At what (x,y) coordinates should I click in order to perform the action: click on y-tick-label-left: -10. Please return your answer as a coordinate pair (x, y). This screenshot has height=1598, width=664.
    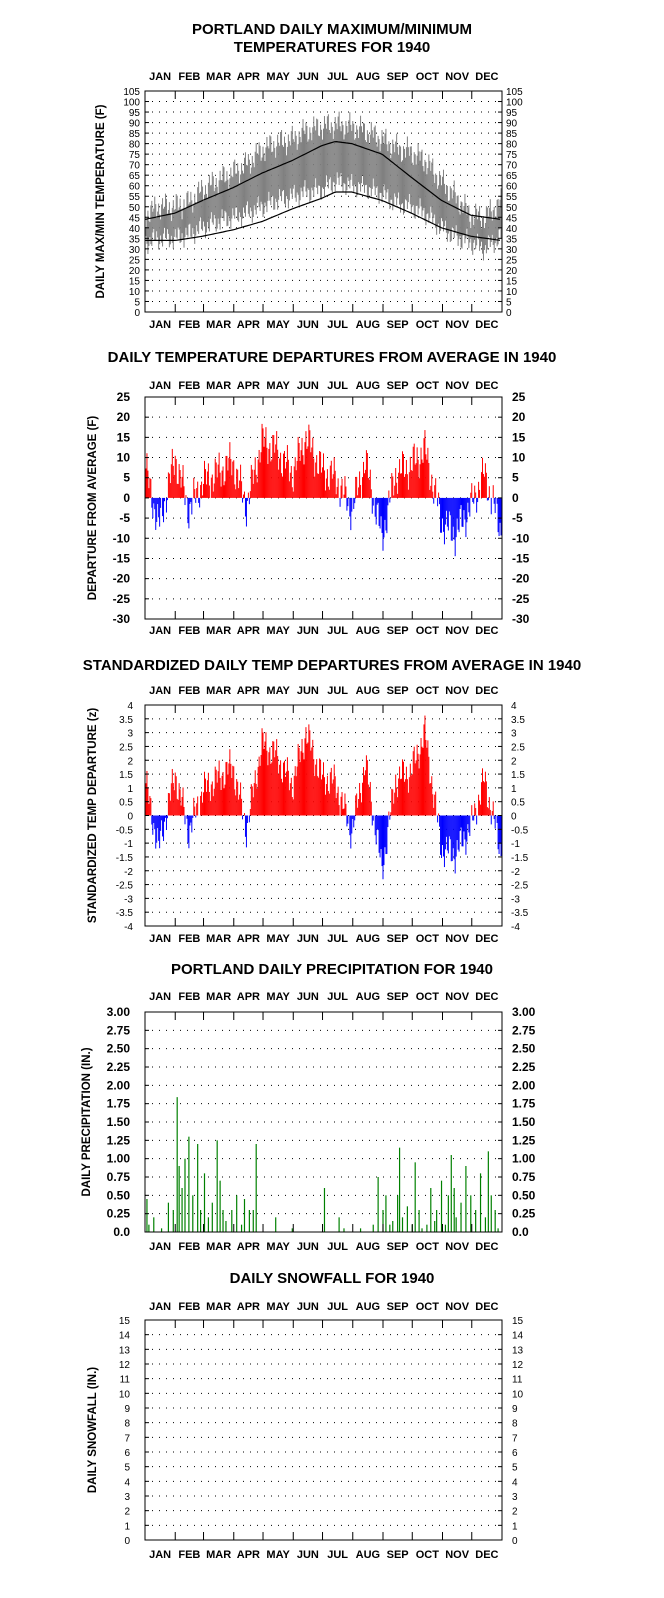
    Looking at the image, I should click on (122, 538).